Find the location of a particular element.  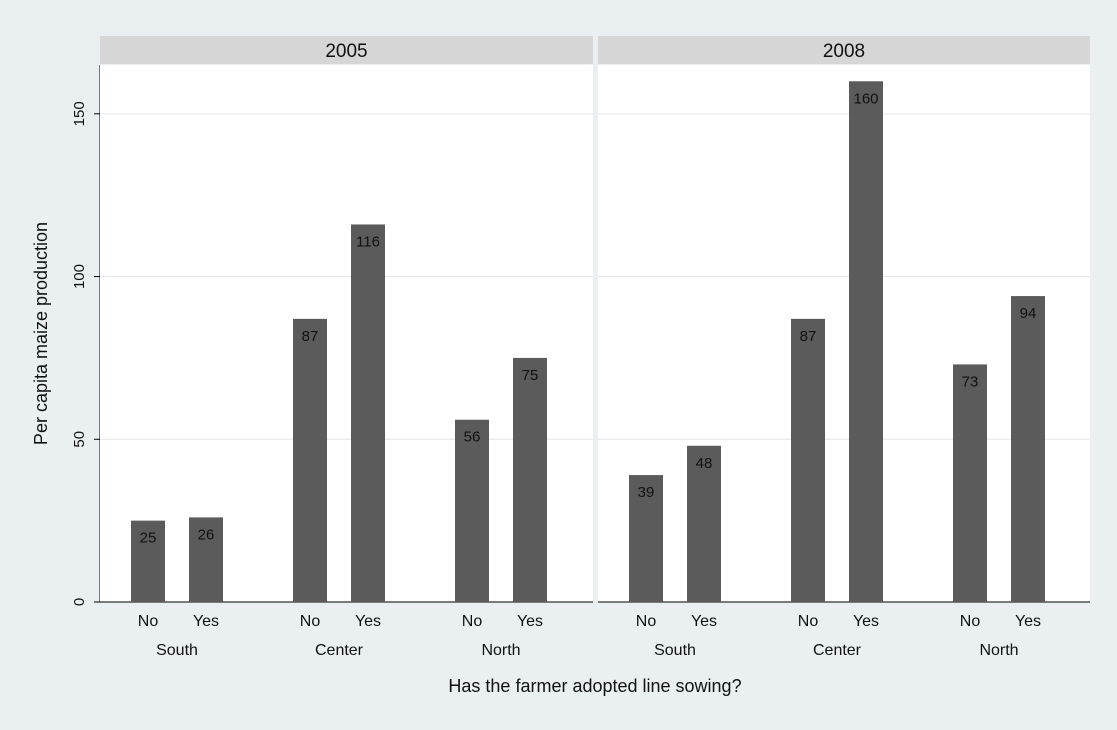

panel-title: 2008 is located at coordinates (844, 51).